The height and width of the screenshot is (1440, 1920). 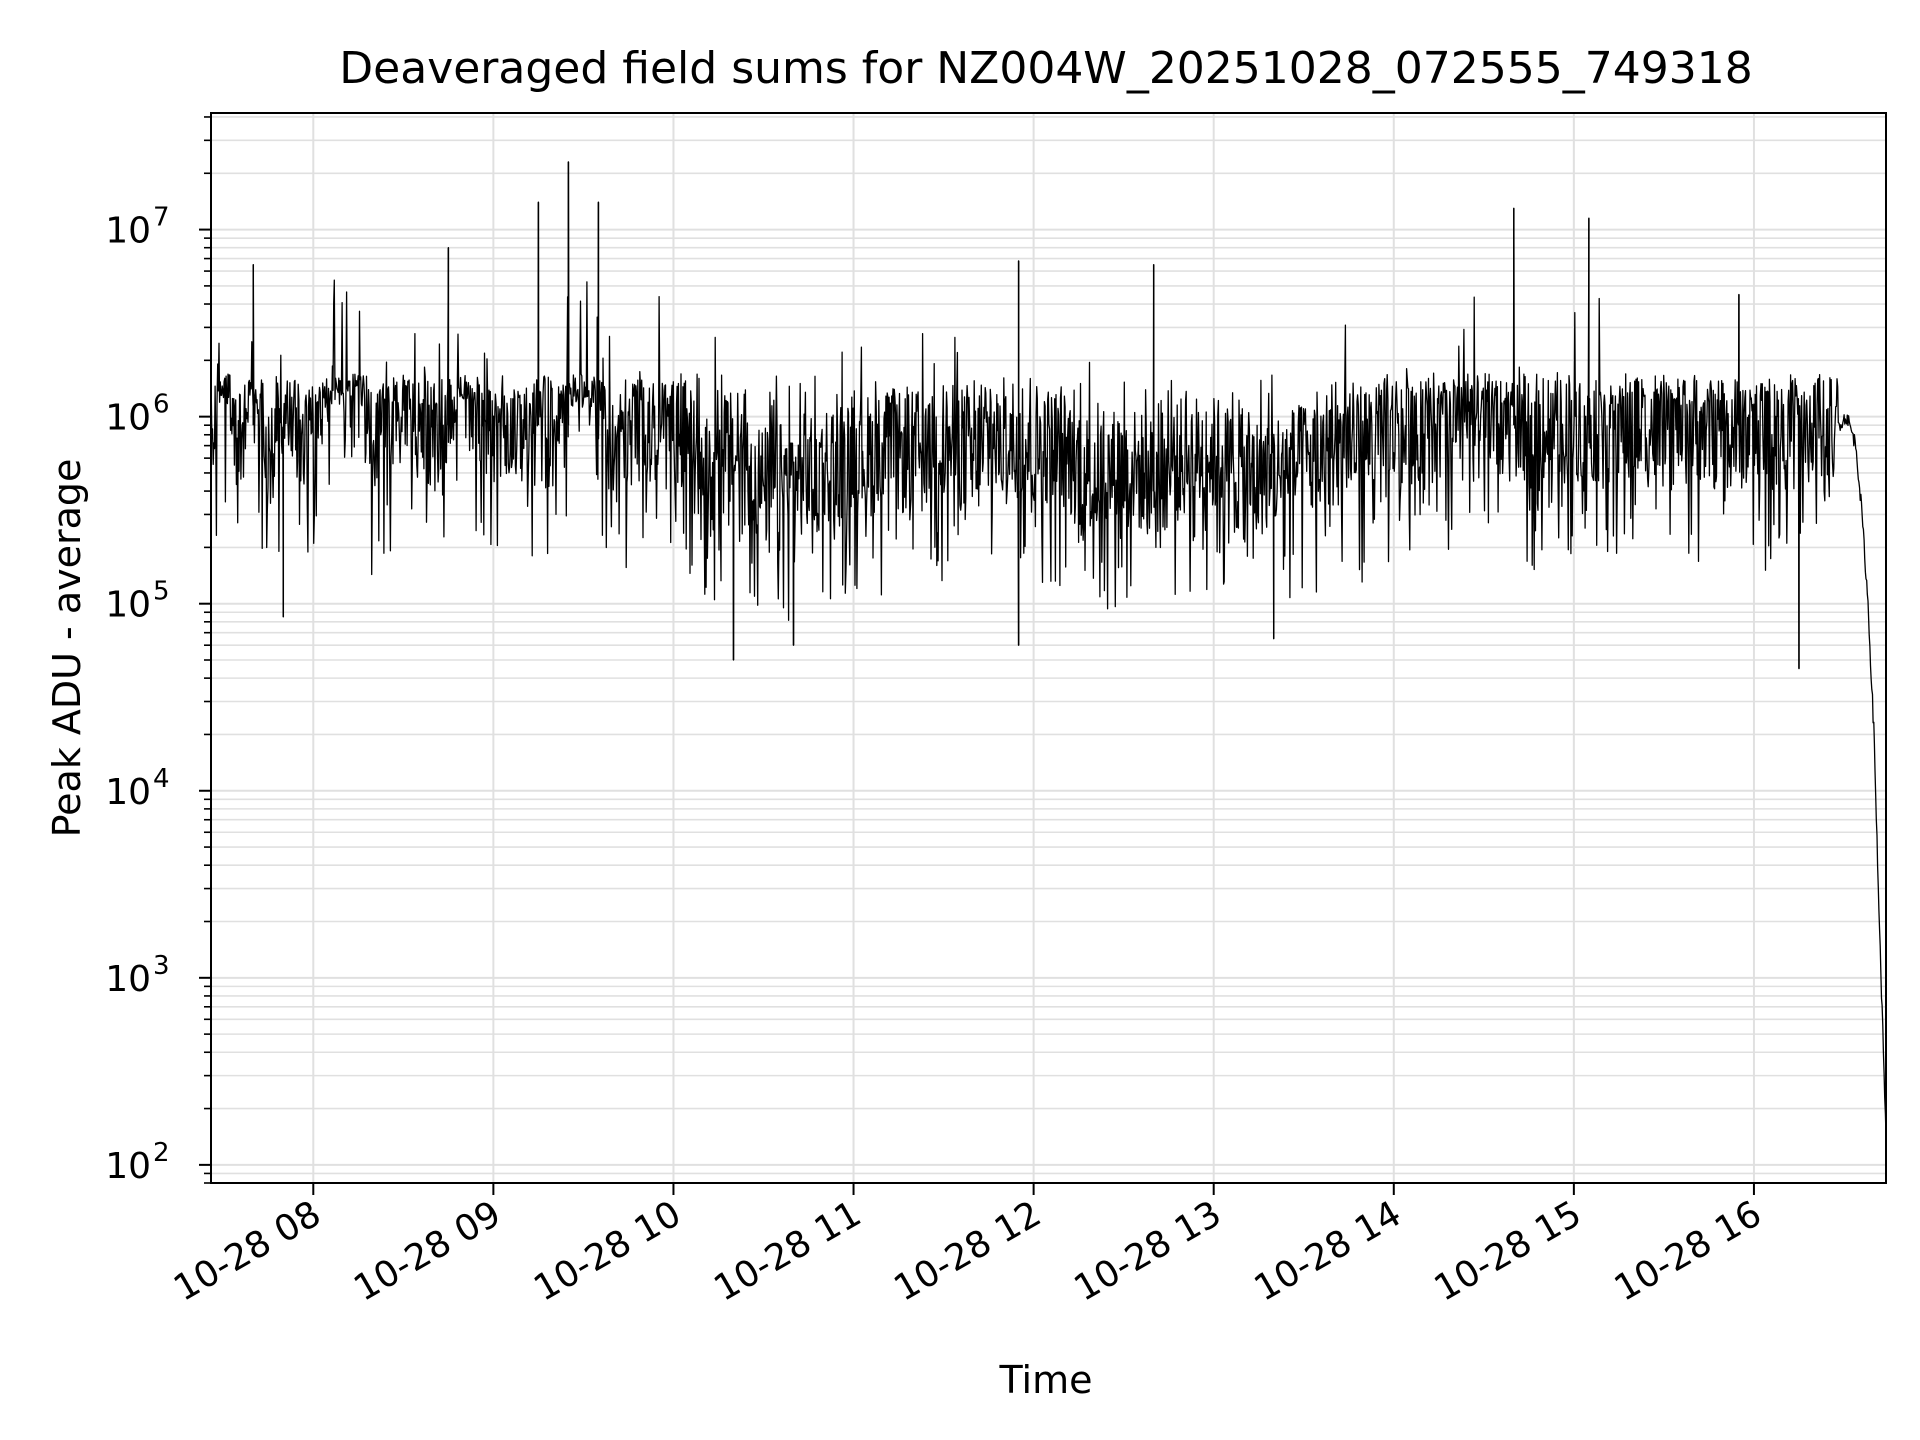 What do you see at coordinates (1046, 1380) in the screenshot?
I see `x-axis-label: Time` at bounding box center [1046, 1380].